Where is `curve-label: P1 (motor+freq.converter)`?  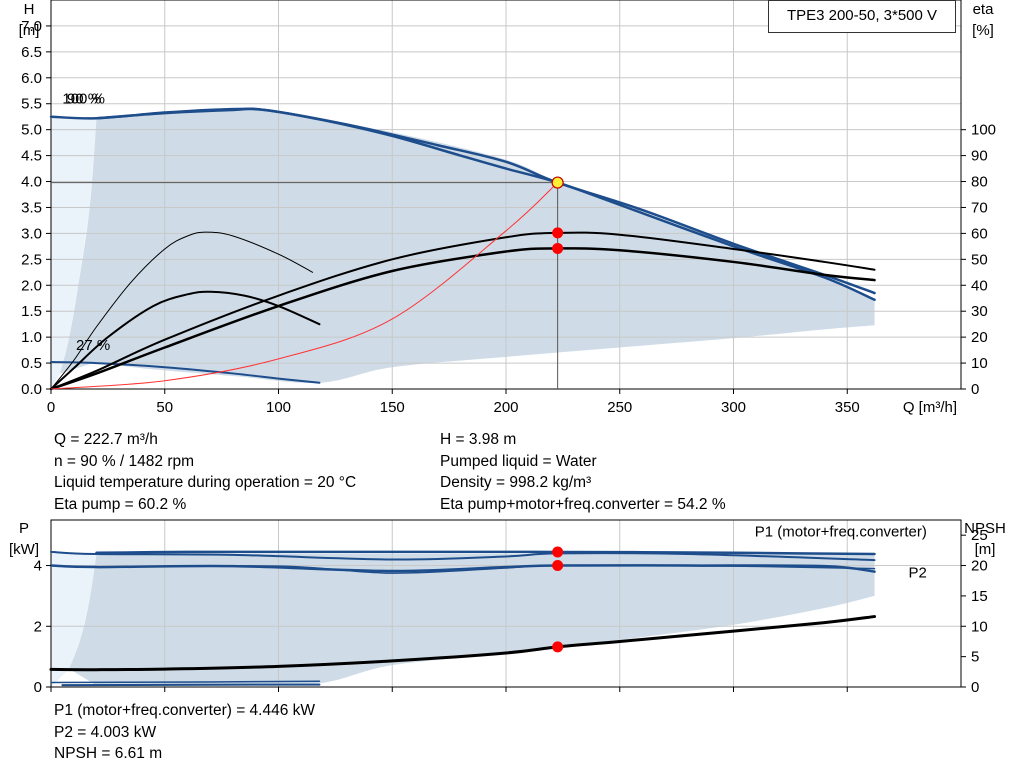 curve-label: P1 (motor+freq.converter) is located at coordinates (841, 532).